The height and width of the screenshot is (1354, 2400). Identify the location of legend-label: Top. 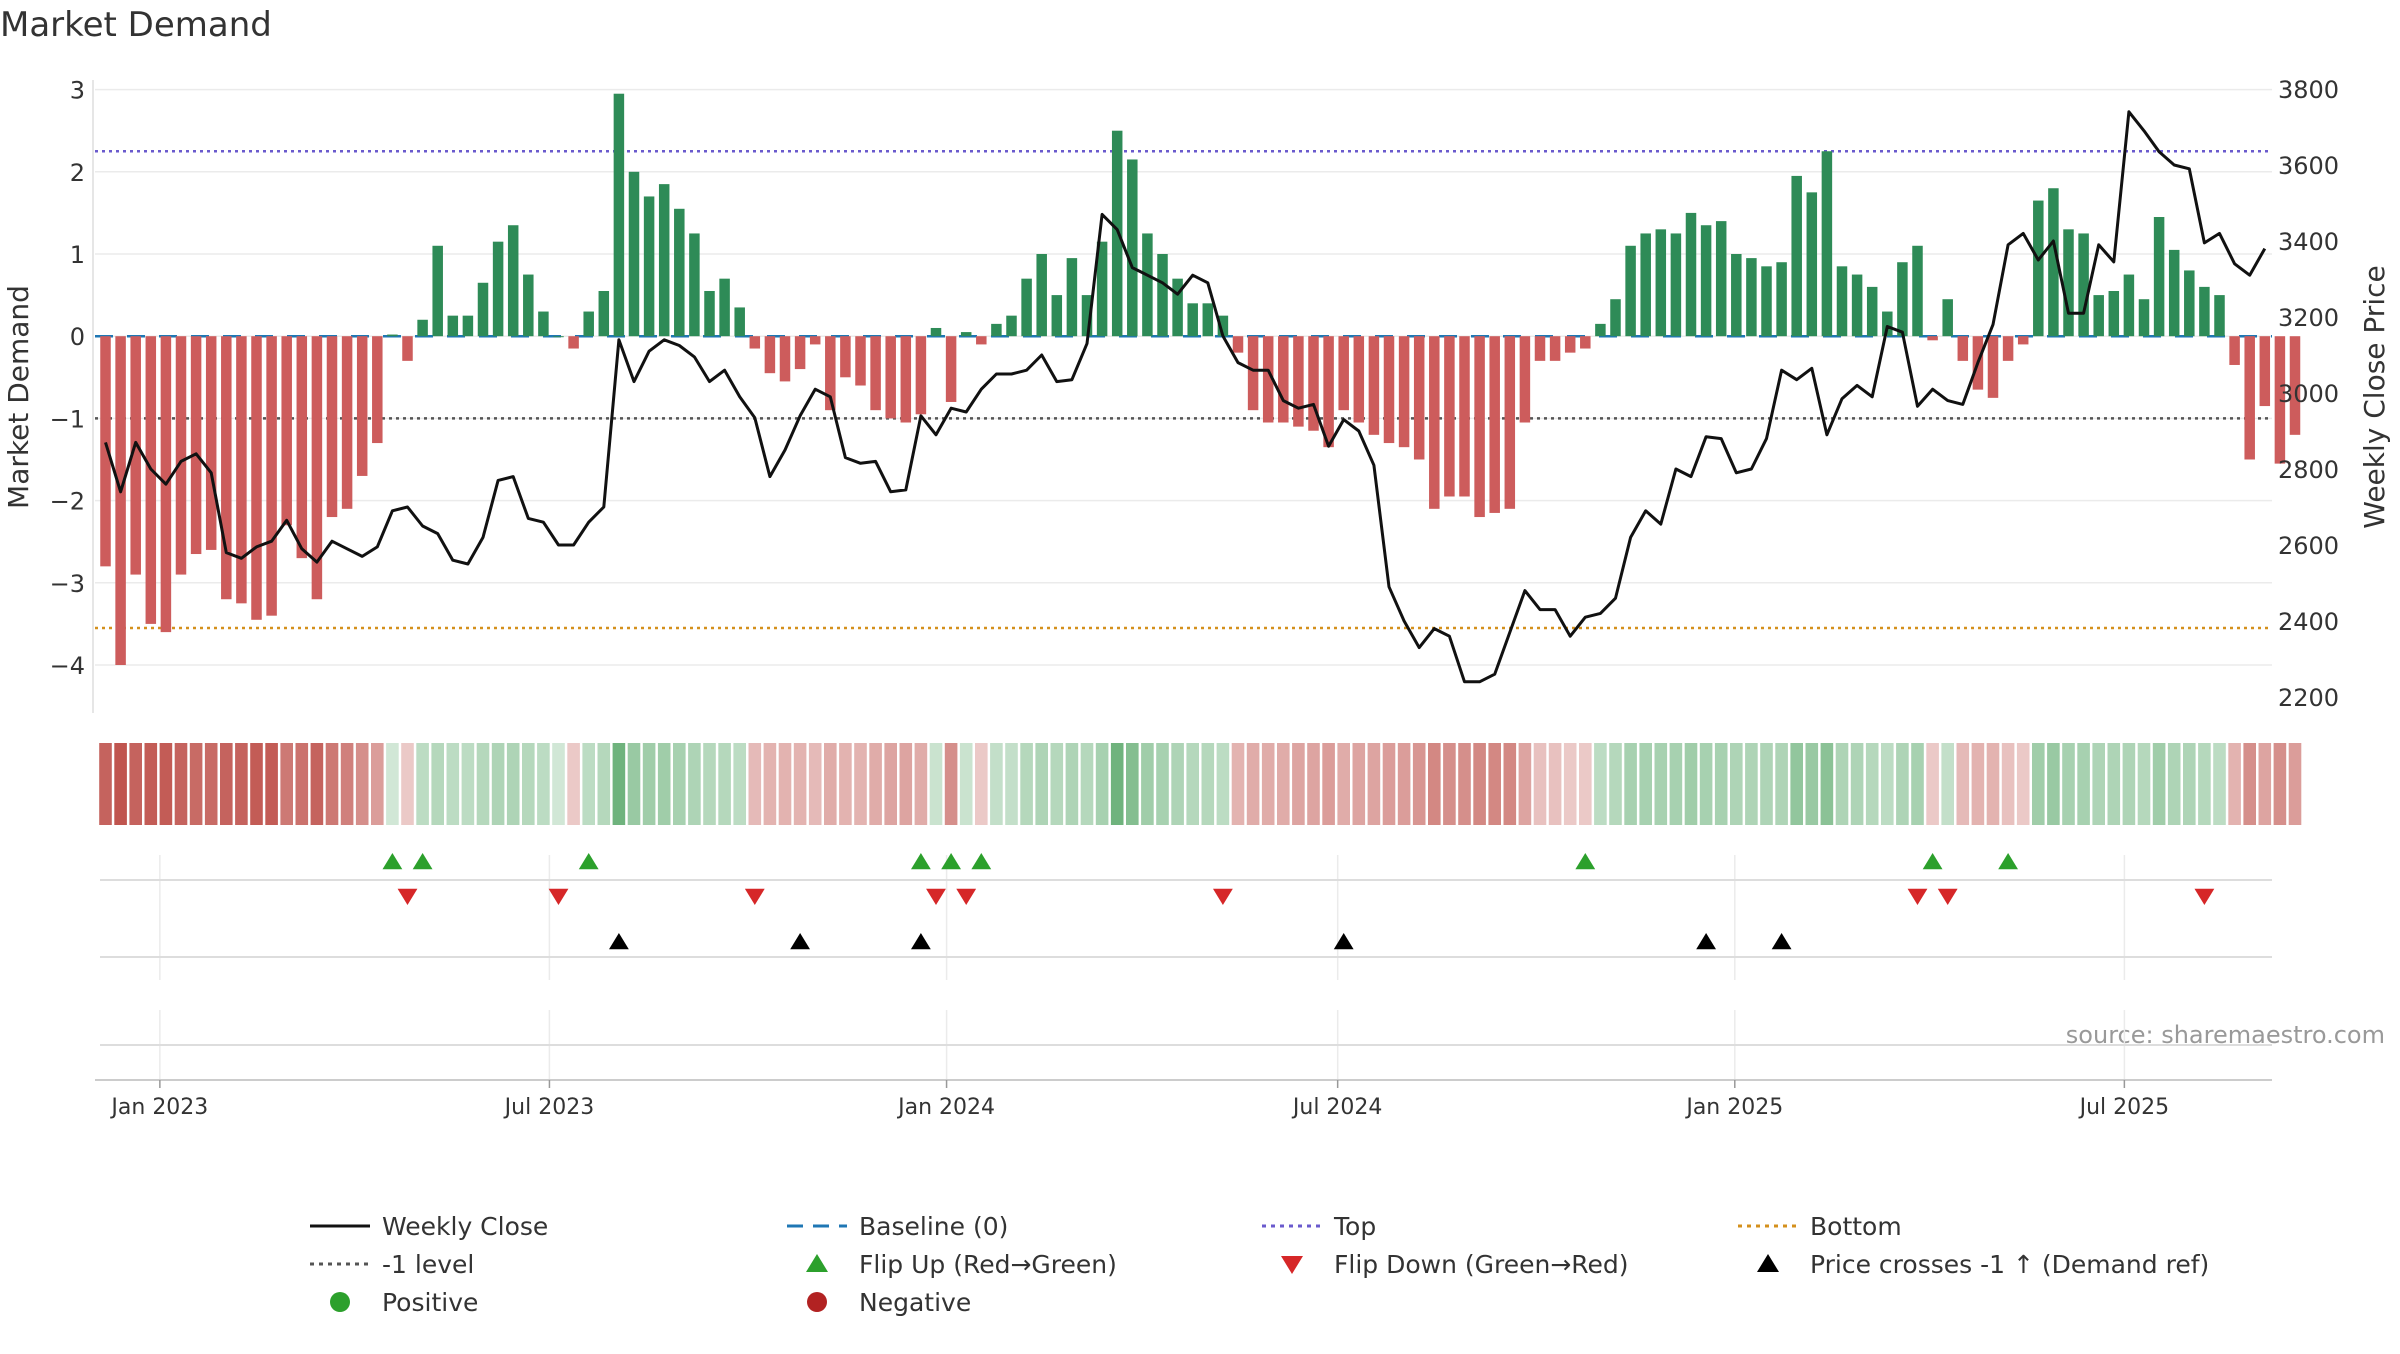
(1354, 1226).